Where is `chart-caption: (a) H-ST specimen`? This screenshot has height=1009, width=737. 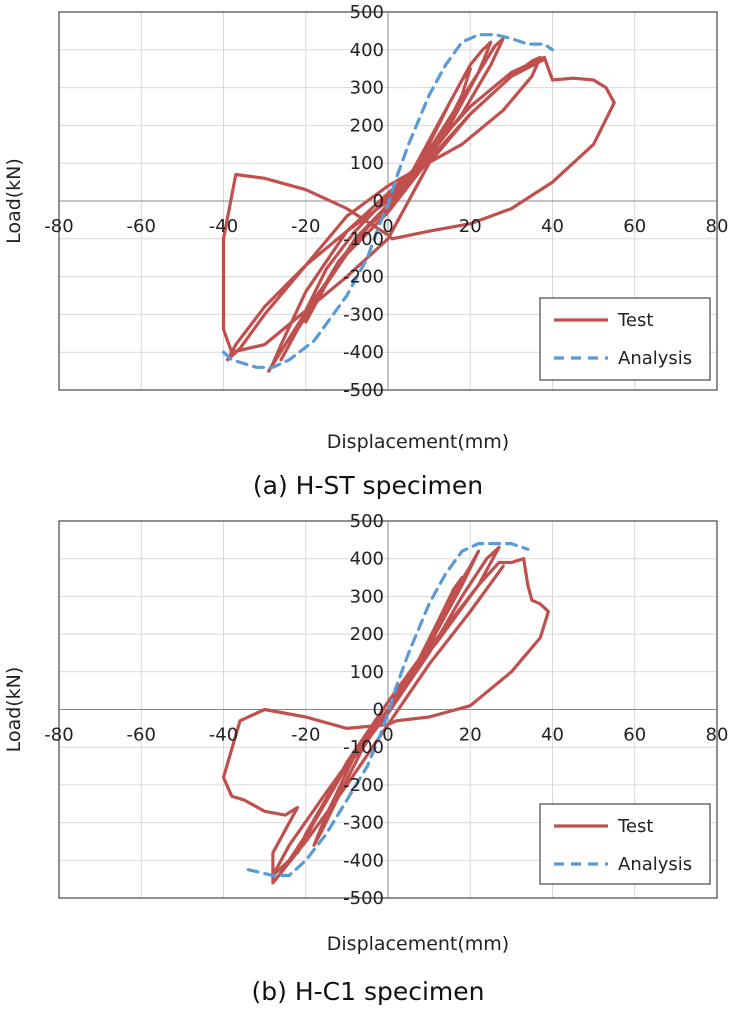
chart-caption: (a) H-ST specimen is located at coordinates (368, 485).